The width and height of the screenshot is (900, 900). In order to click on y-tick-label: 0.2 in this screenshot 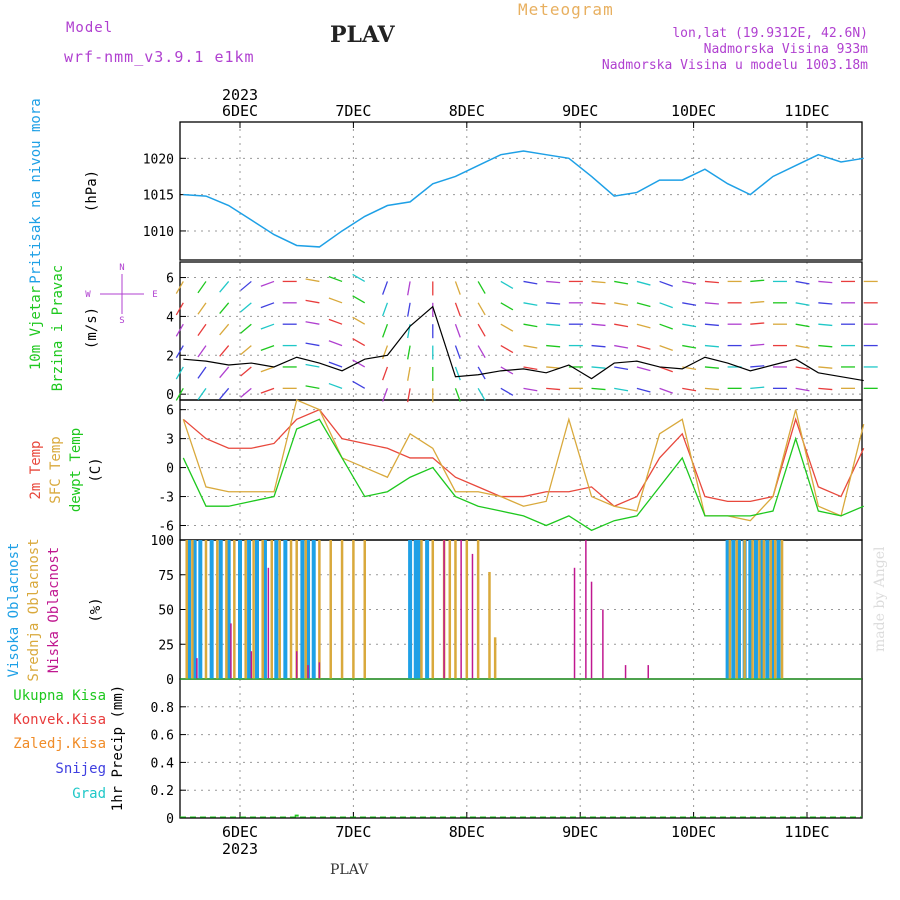, I will do `click(162, 791)`.